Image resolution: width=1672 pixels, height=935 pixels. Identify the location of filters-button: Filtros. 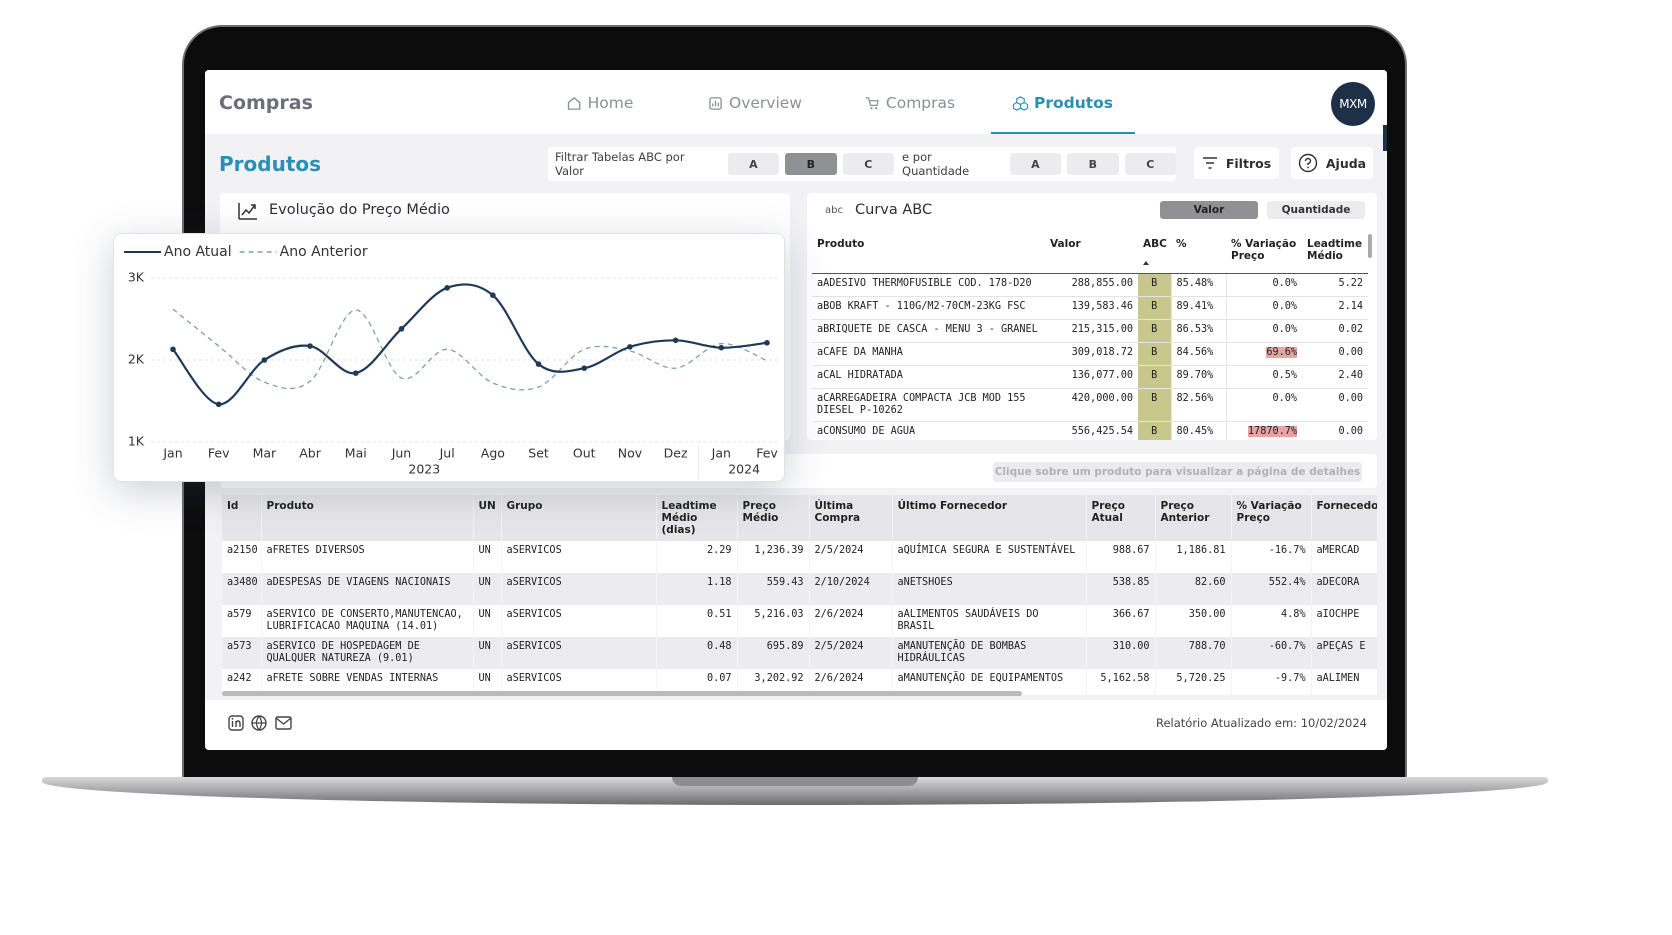
(1236, 163).